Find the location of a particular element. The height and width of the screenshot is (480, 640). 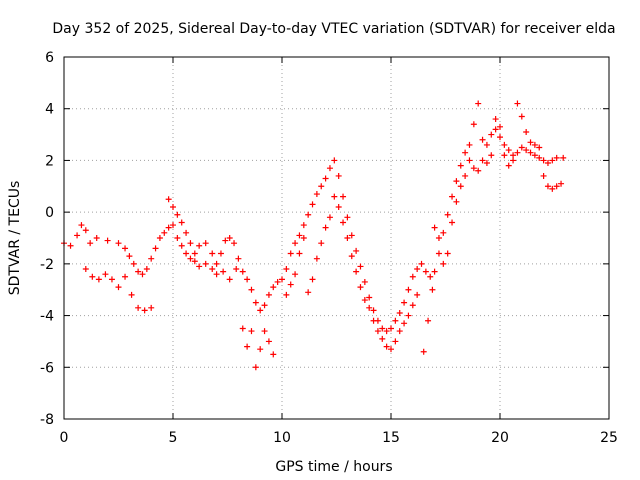

x-axis-label: GPS time / hours is located at coordinates (333, 467).